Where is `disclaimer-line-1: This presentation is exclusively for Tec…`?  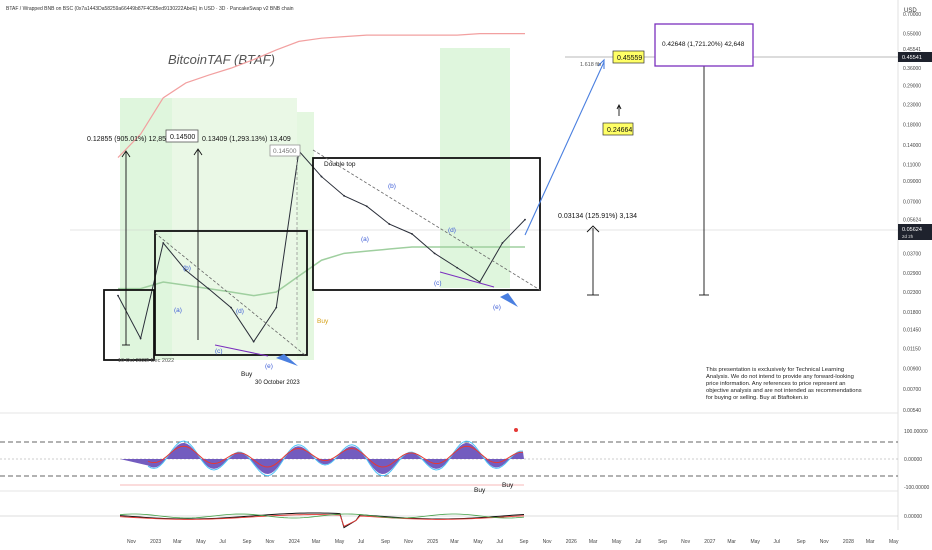 disclaimer-line-1: This presentation is exclusively for Tec… is located at coordinates (775, 370).